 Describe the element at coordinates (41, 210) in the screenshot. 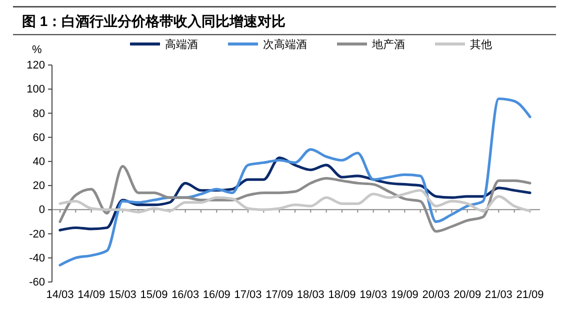

I see `y-tick-label: 0` at that location.